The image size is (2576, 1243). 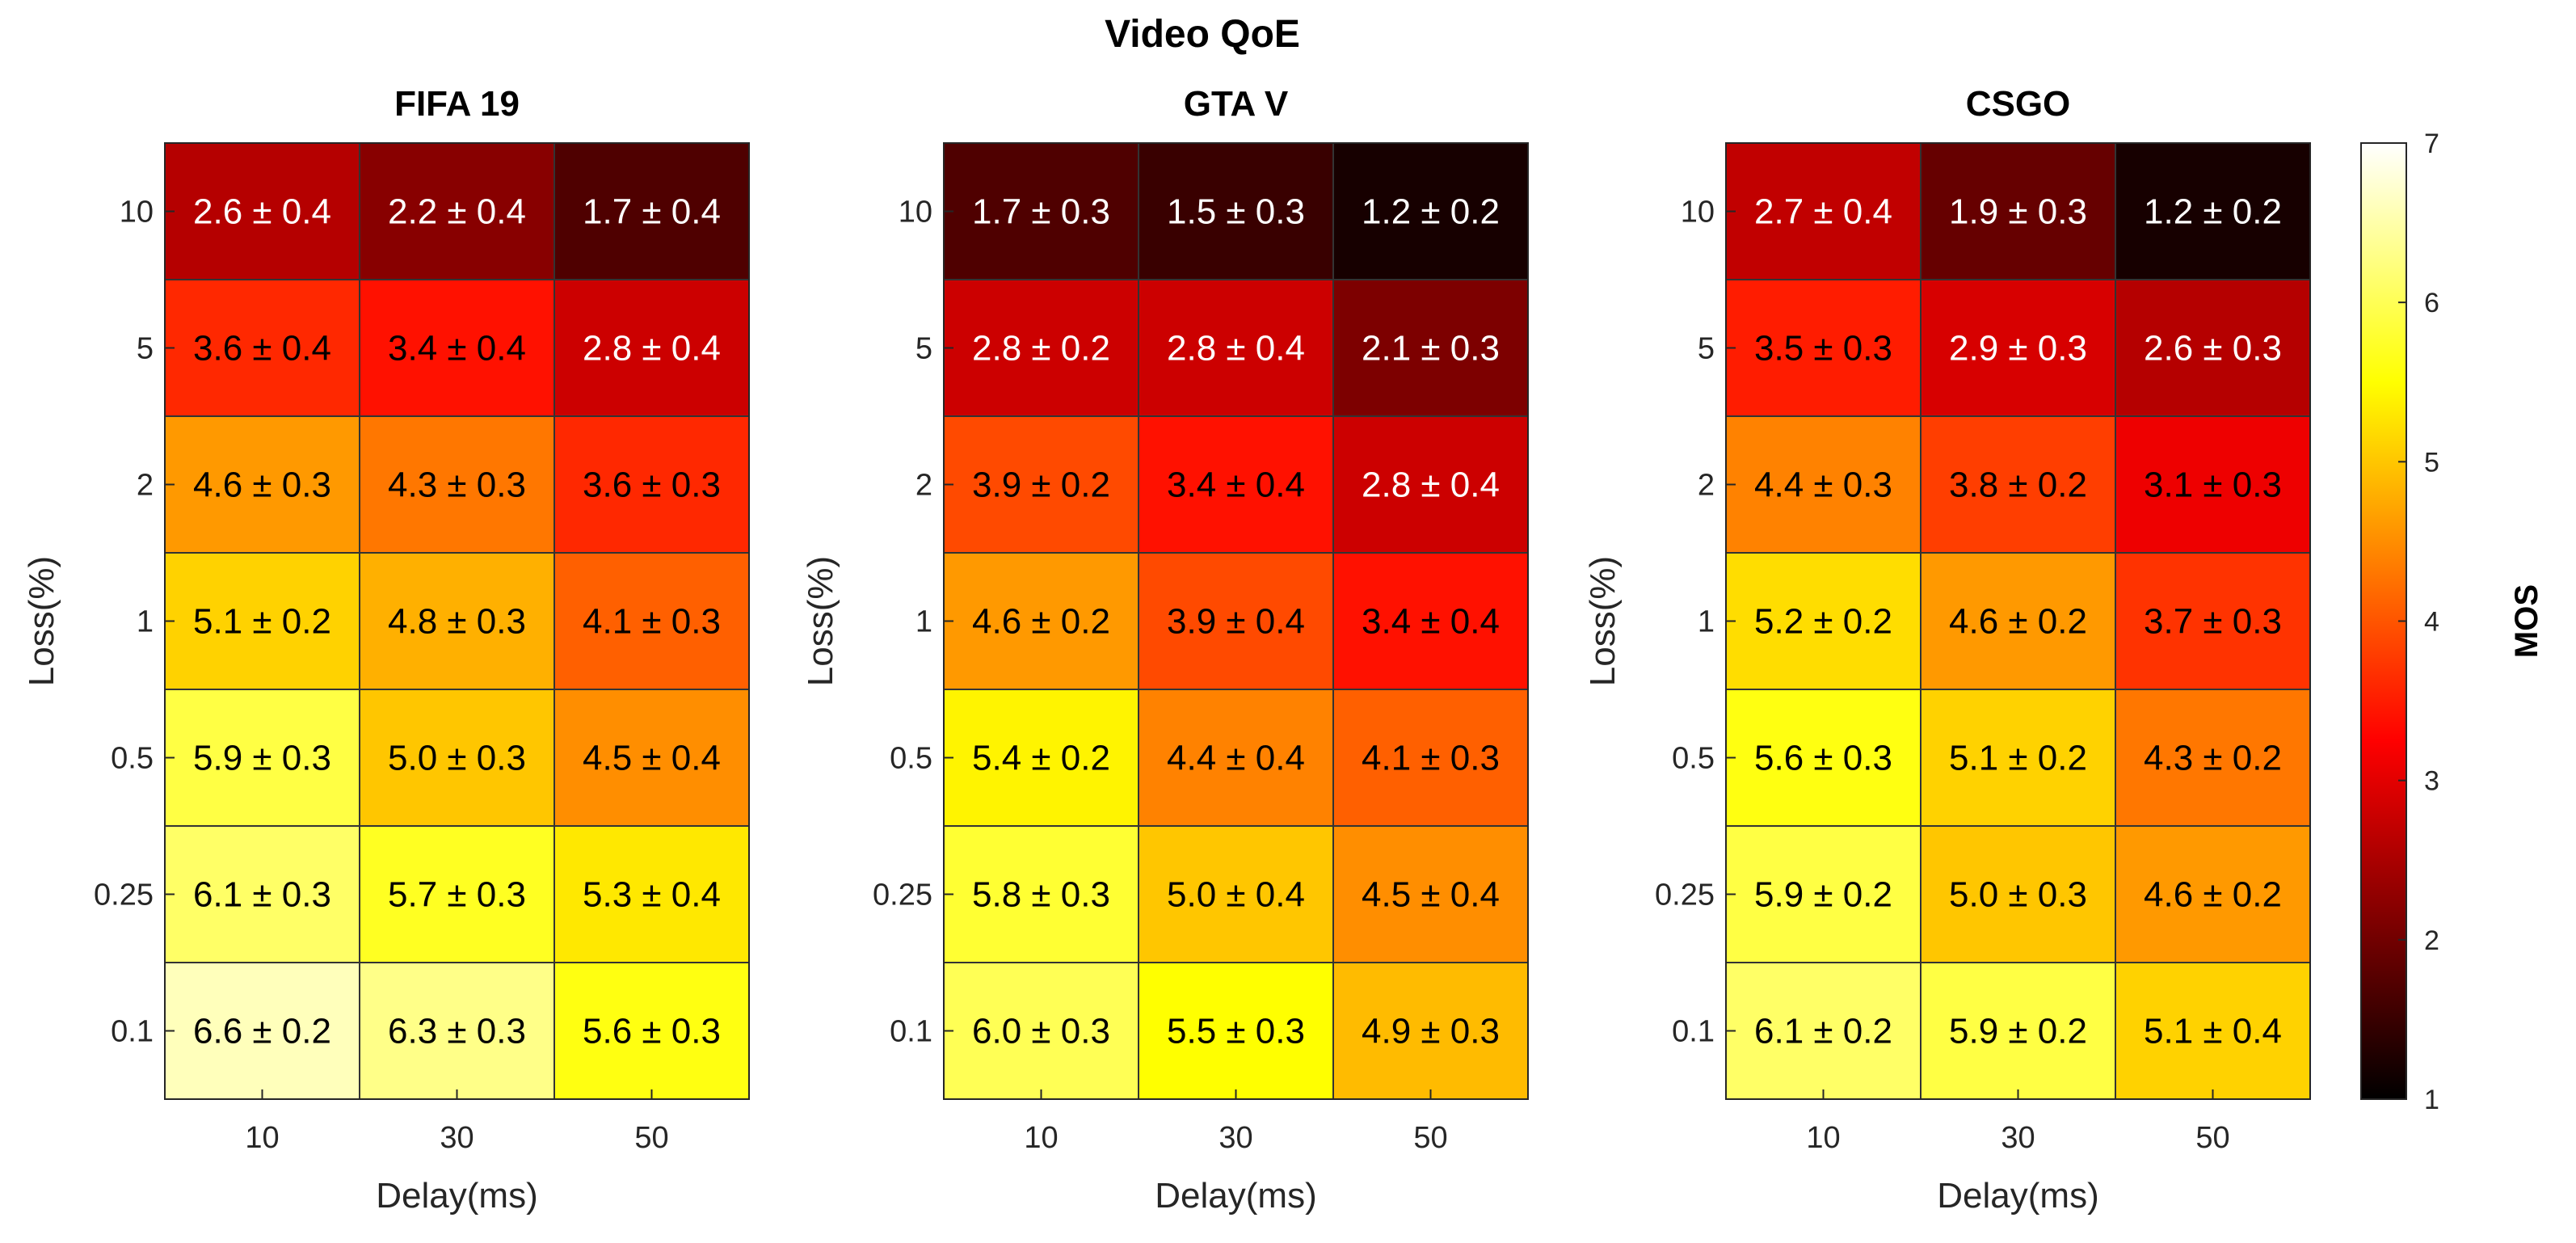 I want to click on cell-label: 5.7 ± 0.3, so click(x=457, y=895).